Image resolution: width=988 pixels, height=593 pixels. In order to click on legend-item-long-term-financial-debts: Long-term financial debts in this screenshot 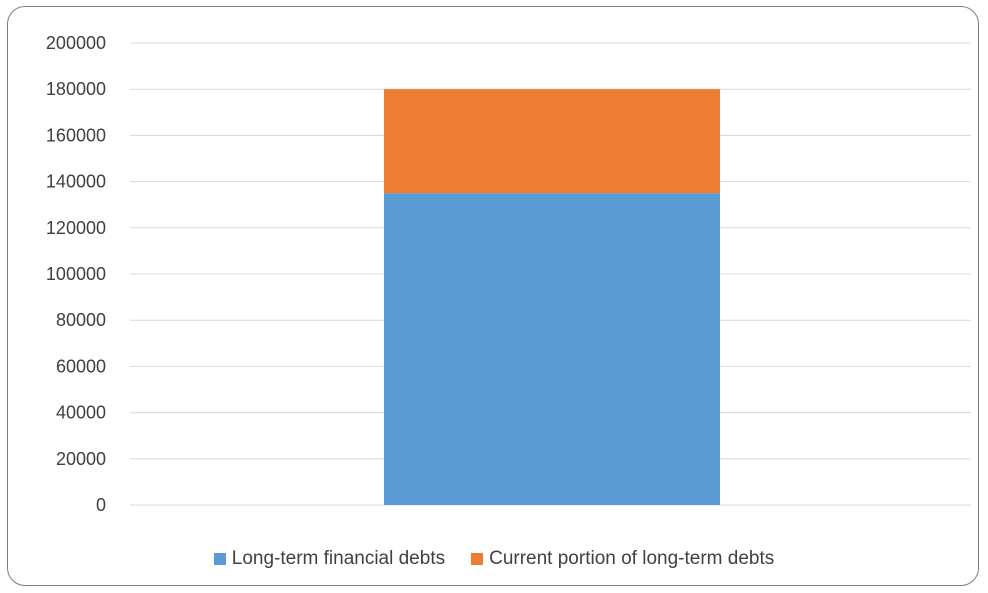, I will do `click(329, 559)`.